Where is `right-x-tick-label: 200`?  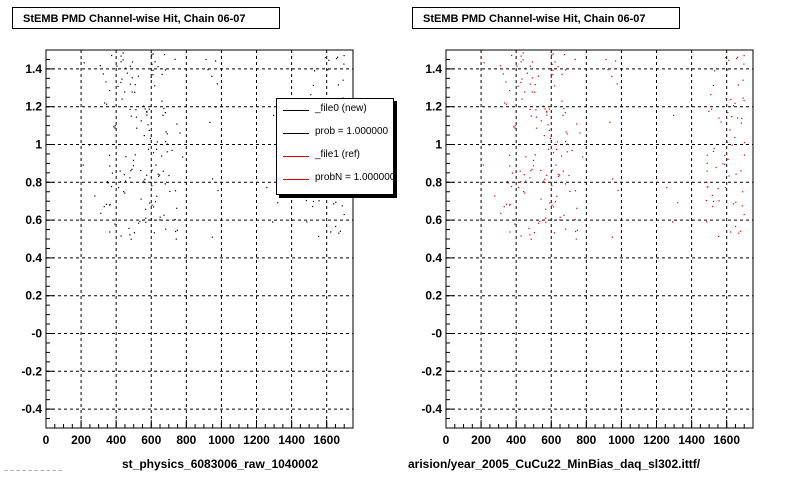
right-x-tick-label: 200 is located at coordinates (481, 440).